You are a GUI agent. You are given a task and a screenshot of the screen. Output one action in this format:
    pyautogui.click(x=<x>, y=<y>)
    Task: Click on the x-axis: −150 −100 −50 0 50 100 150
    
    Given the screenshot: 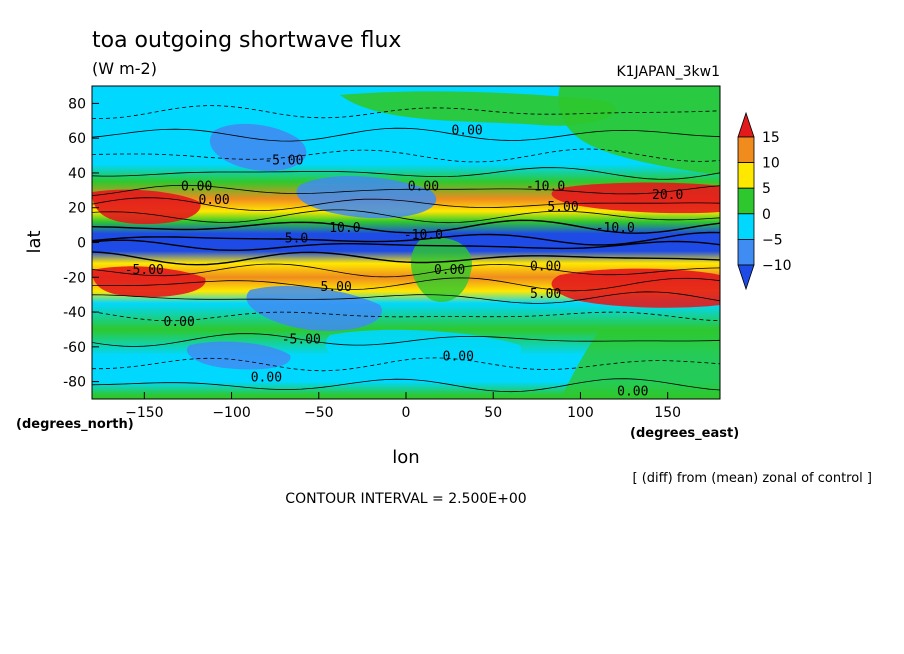 What is the action you would take?
    pyautogui.click(x=403, y=406)
    